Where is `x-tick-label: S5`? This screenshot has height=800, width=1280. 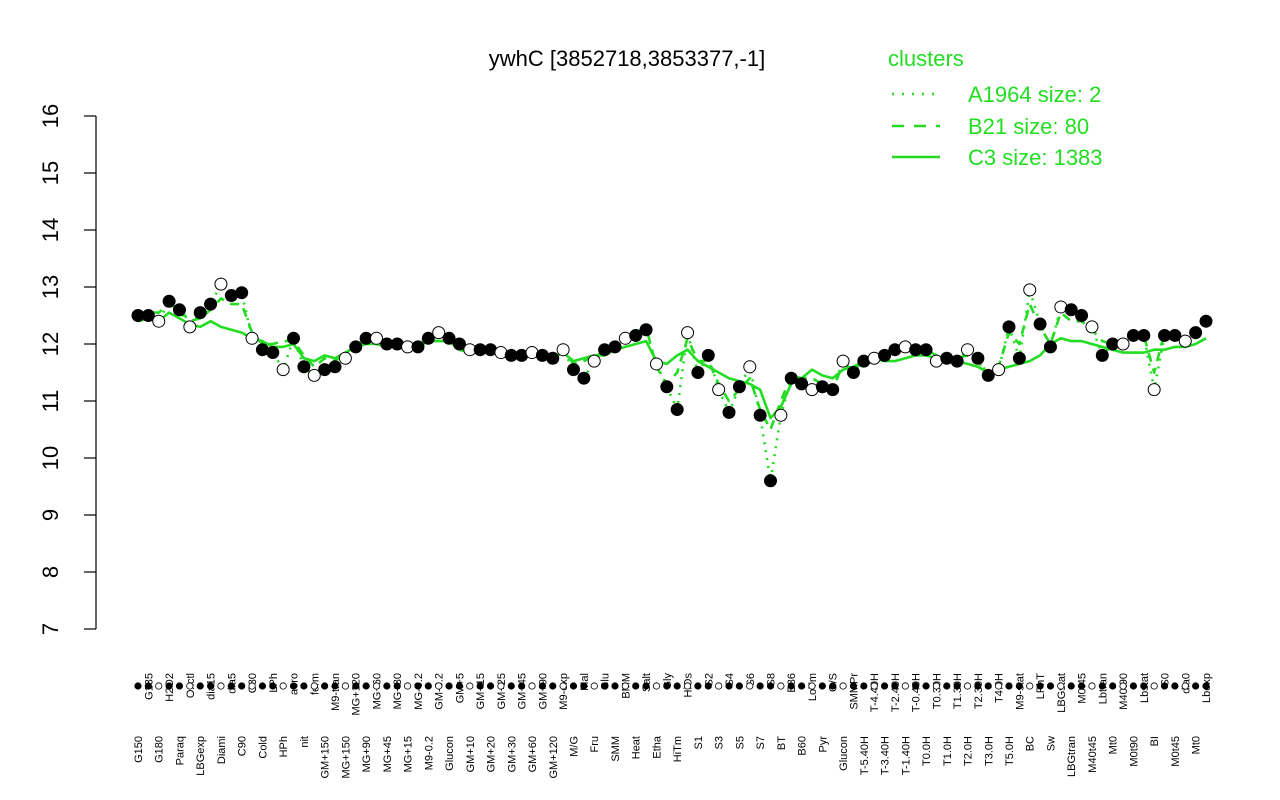
x-tick-label: S5 is located at coordinates (740, 742).